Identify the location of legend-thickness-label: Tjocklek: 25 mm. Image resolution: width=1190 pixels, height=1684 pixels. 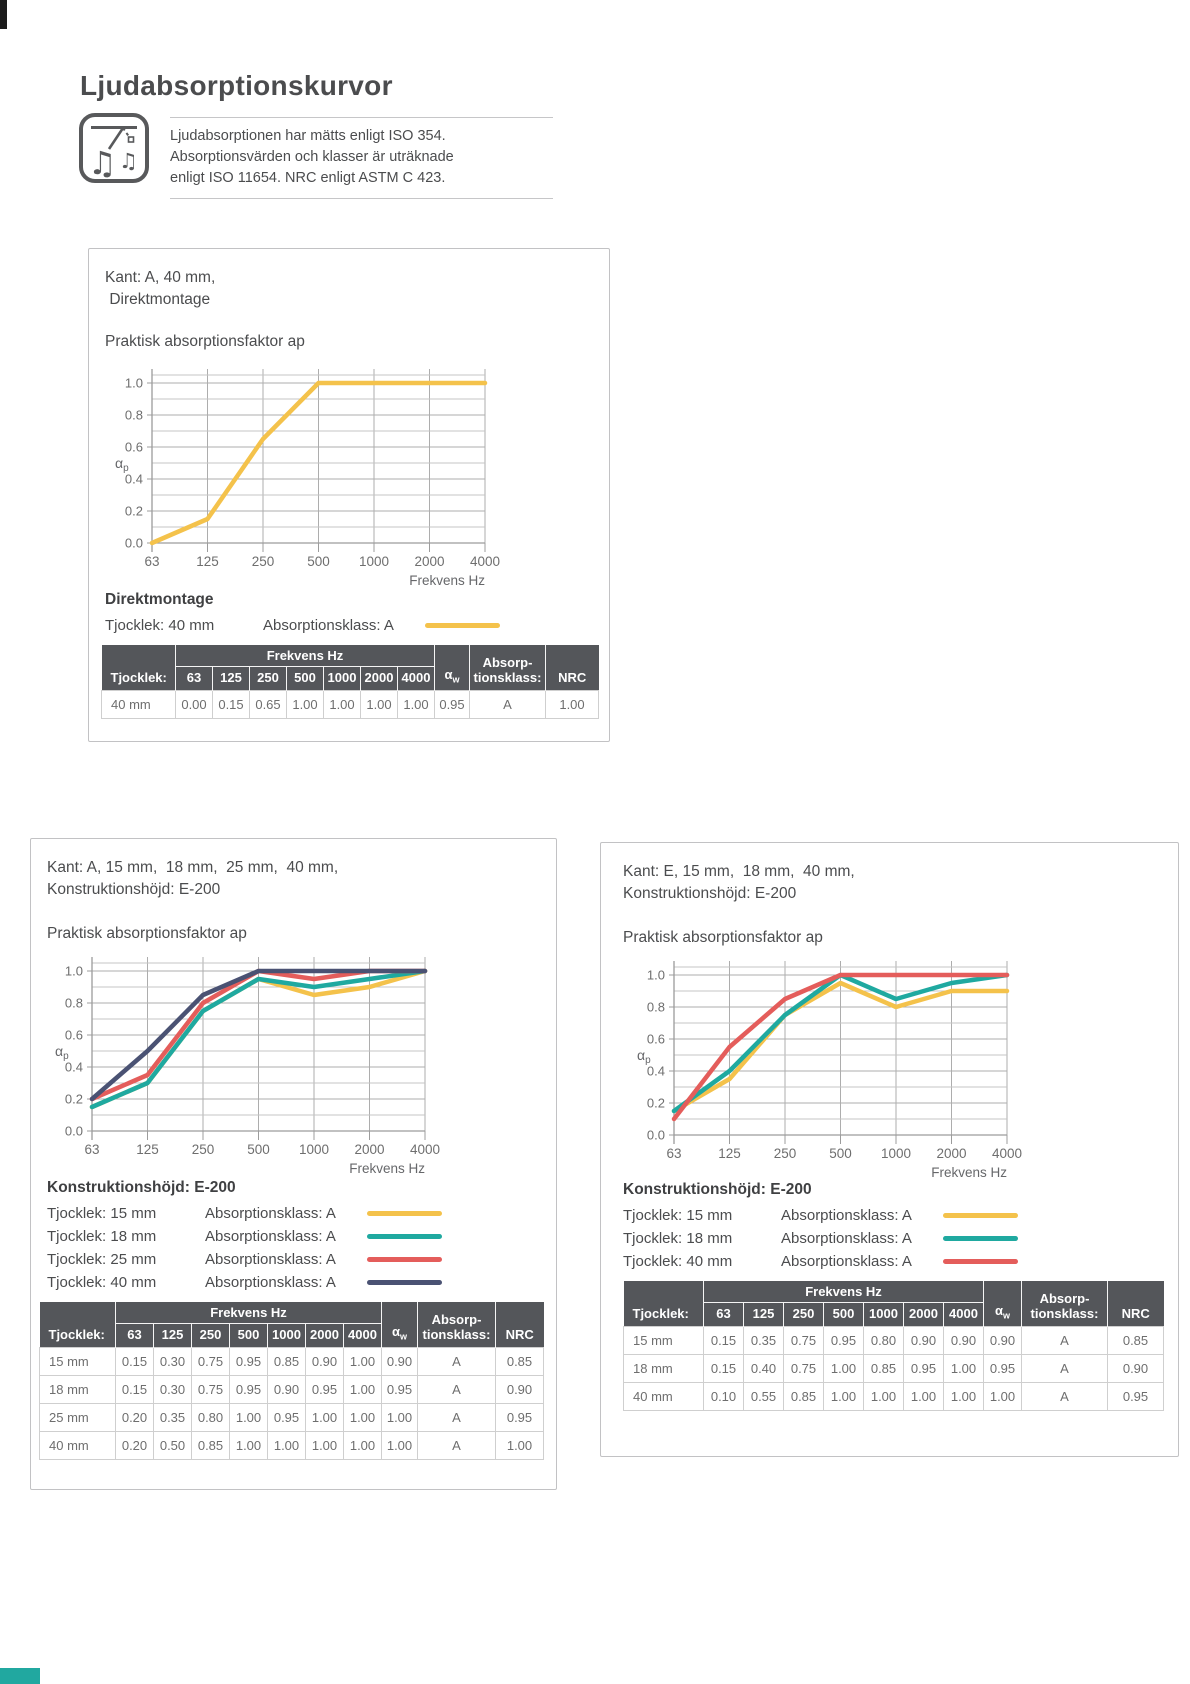
(102, 1259).